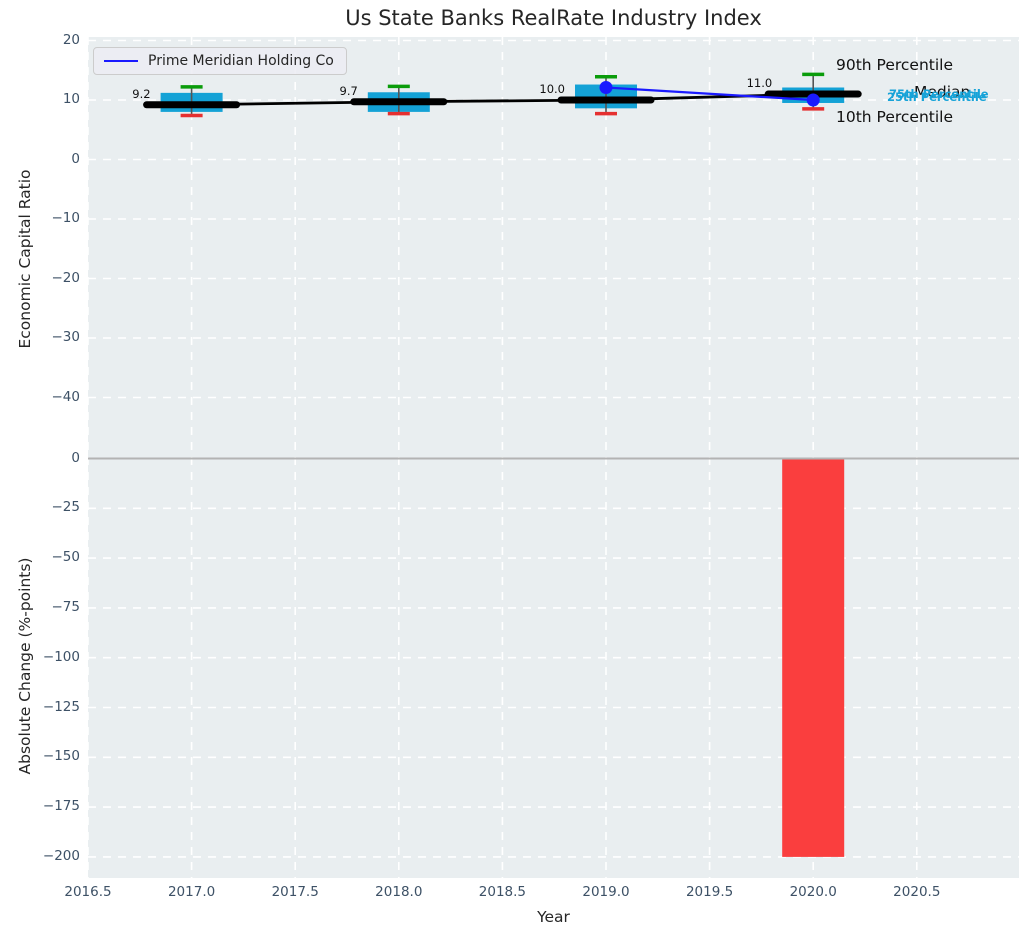 The height and width of the screenshot is (942, 1029). I want to click on xtick-2016.5: 2016.5, so click(88, 892).